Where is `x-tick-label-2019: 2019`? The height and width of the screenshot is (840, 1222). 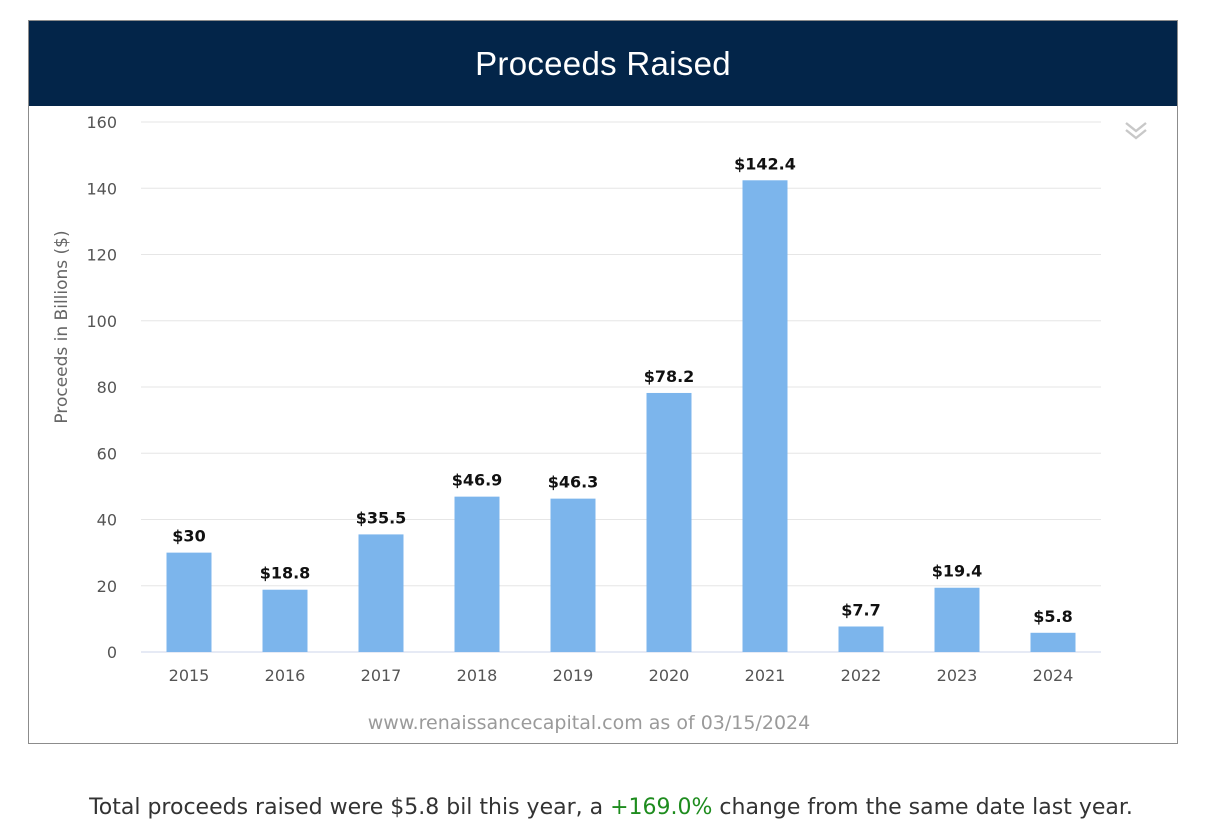 x-tick-label-2019: 2019 is located at coordinates (573, 675).